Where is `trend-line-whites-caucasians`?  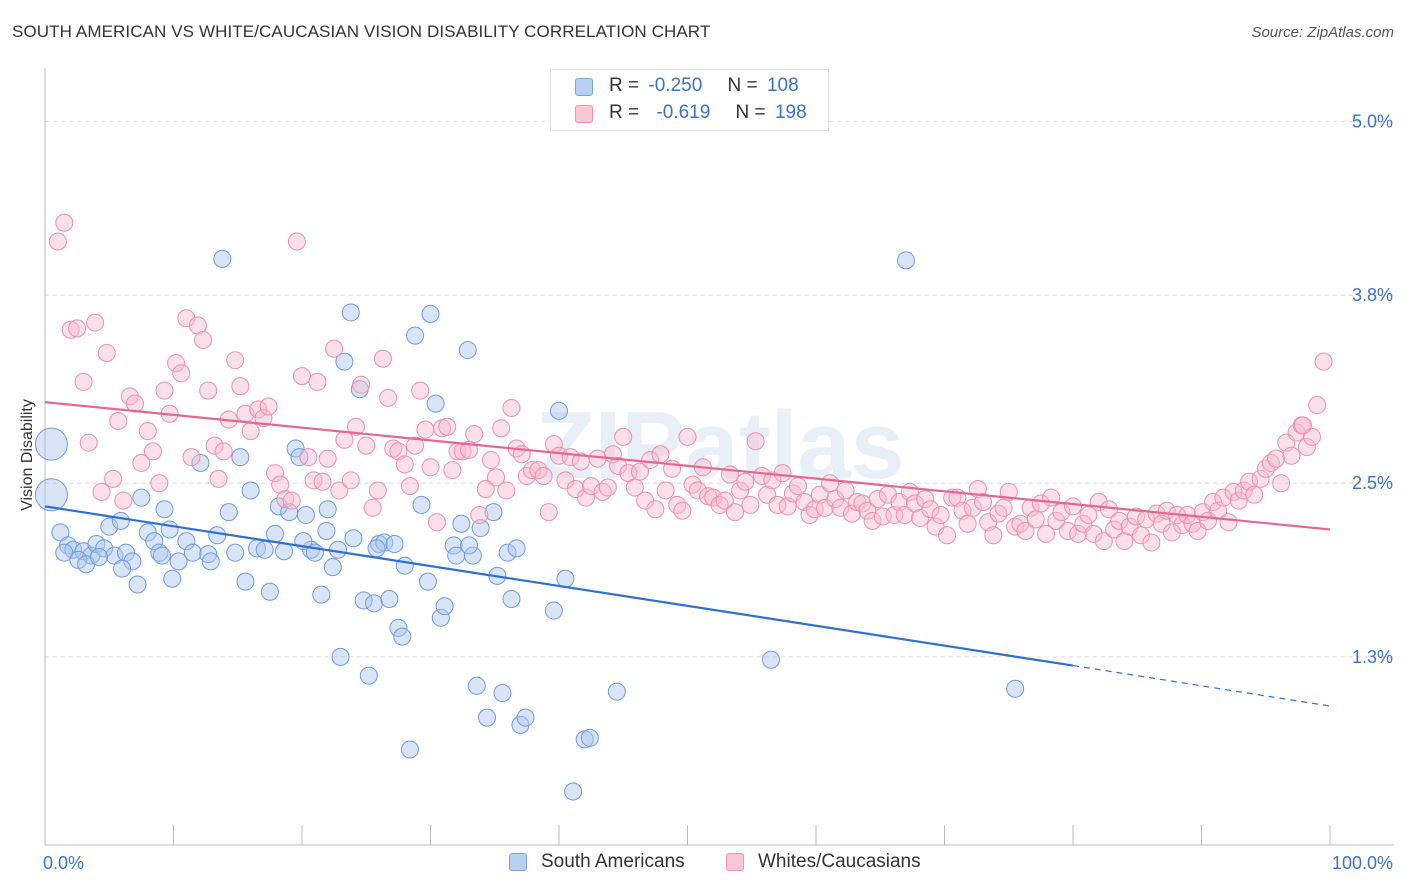
trend-line-whites-caucasians is located at coordinates (687, 466).